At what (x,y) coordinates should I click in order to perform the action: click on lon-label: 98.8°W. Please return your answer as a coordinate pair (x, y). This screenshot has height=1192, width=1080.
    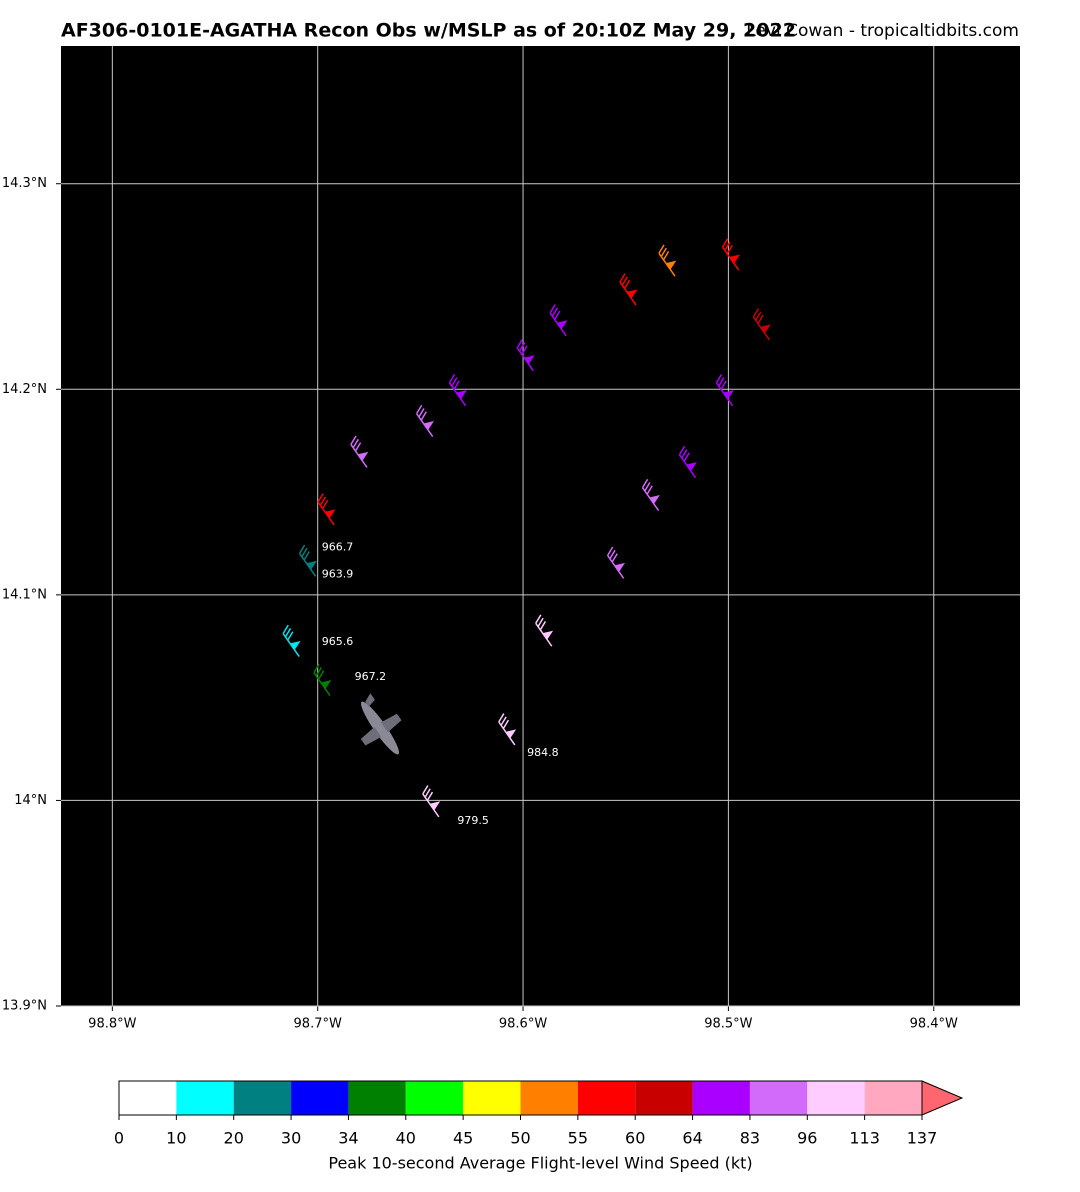
    Looking at the image, I should click on (112, 1024).